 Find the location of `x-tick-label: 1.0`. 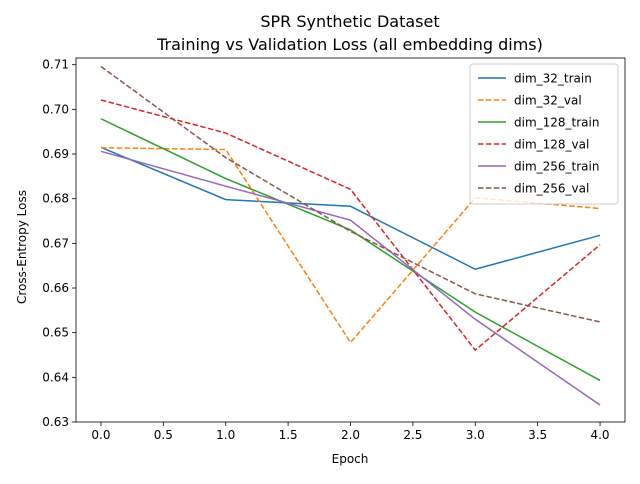

x-tick-label: 1.0 is located at coordinates (225, 435).